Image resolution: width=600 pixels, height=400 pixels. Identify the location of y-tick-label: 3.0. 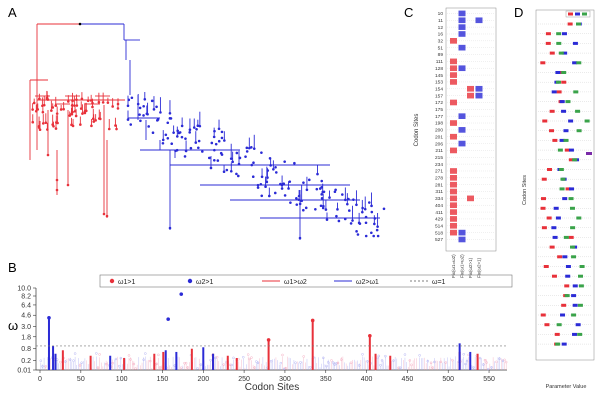
(26, 327).